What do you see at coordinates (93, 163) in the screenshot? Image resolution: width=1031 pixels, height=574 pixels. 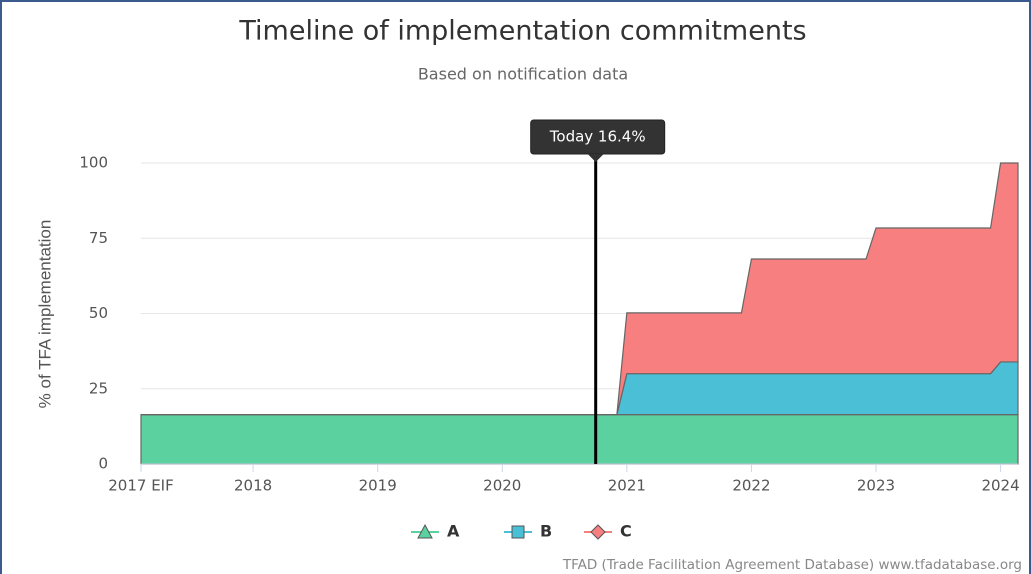 I see `y-tick-label: 100` at bounding box center [93, 163].